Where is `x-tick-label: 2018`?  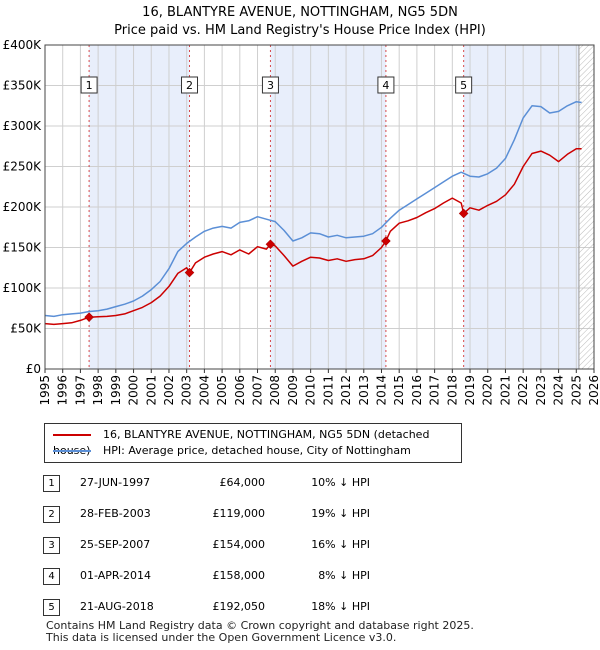
x-tick-label: 2018 is located at coordinates (452, 390).